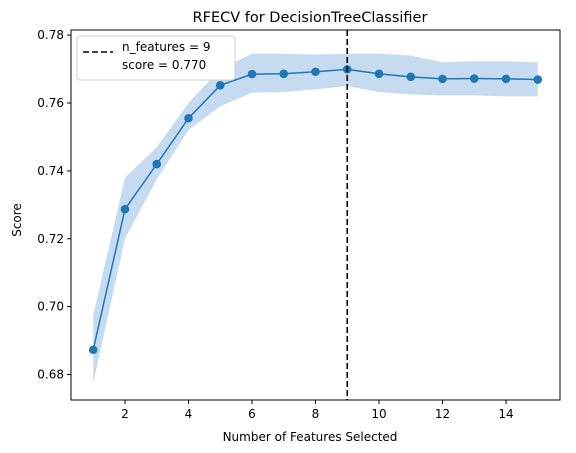  I want to click on x-tick-label: 8, so click(316, 414).